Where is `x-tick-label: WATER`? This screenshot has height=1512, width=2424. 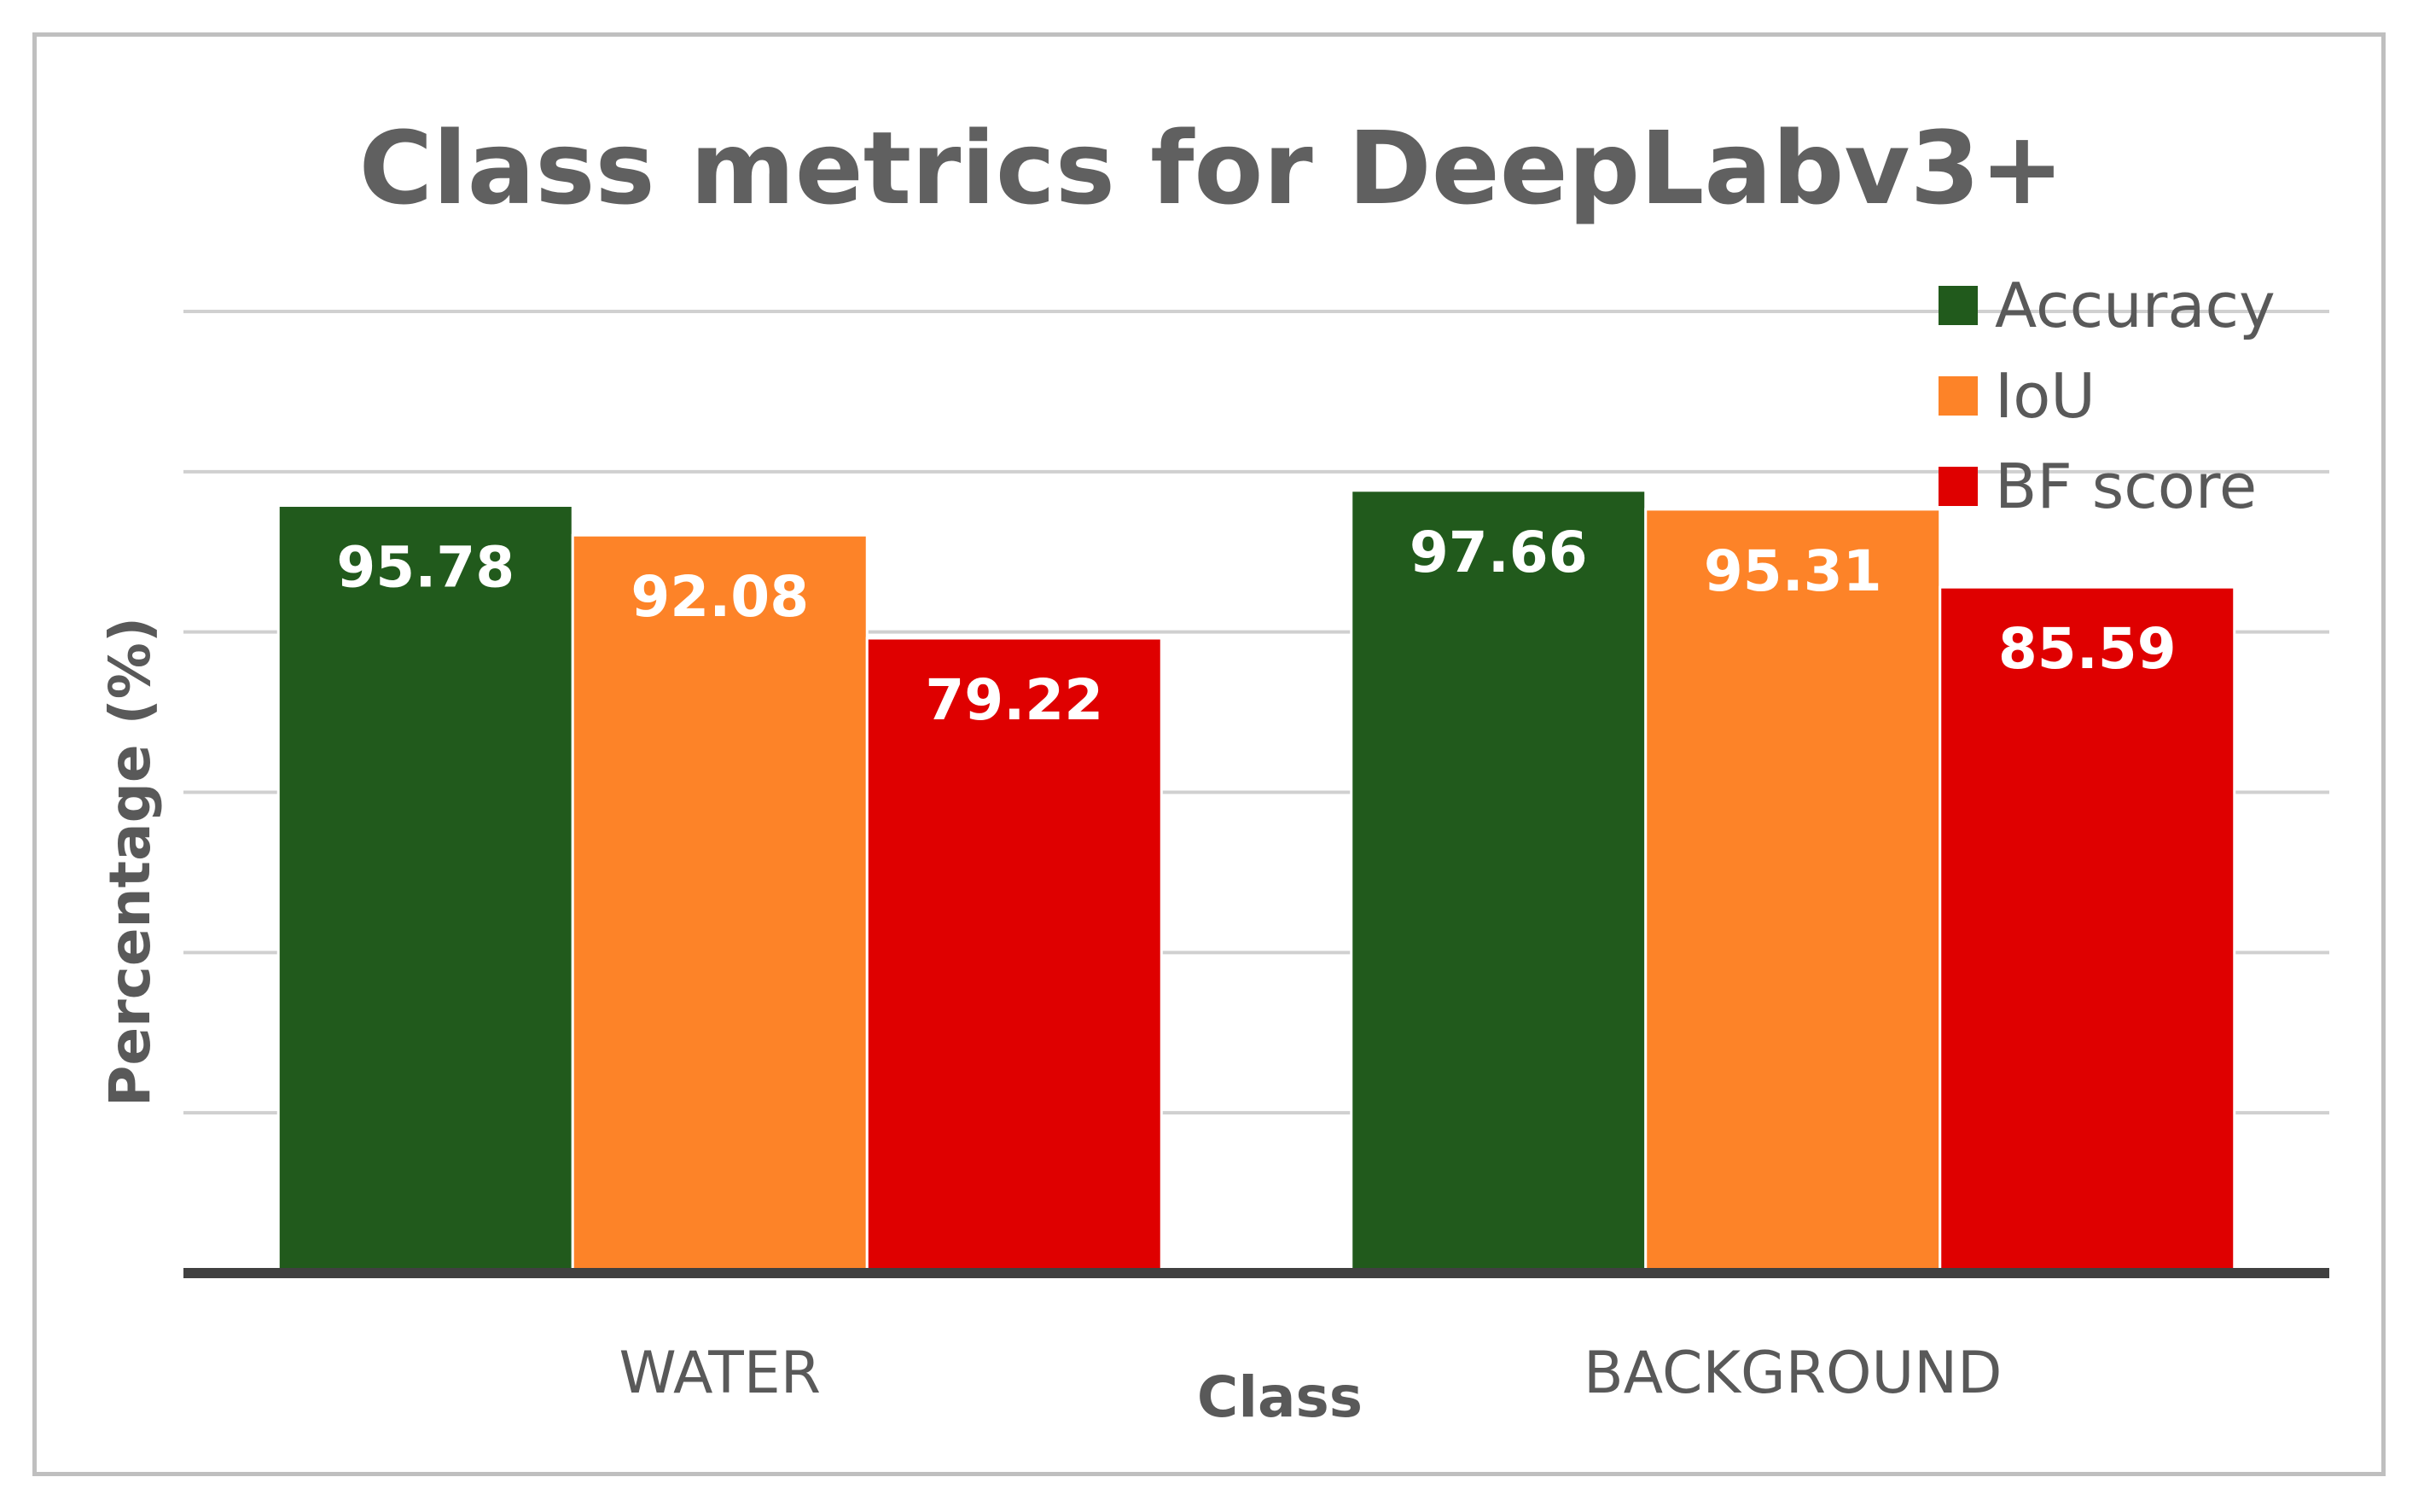 x-tick-label: WATER is located at coordinates (720, 1373).